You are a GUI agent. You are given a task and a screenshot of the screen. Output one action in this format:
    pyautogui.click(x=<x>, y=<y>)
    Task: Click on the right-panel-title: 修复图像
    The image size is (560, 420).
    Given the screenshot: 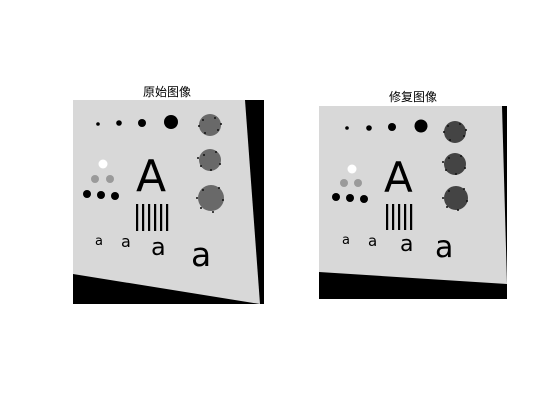 What is the action you would take?
    pyautogui.click(x=412, y=97)
    